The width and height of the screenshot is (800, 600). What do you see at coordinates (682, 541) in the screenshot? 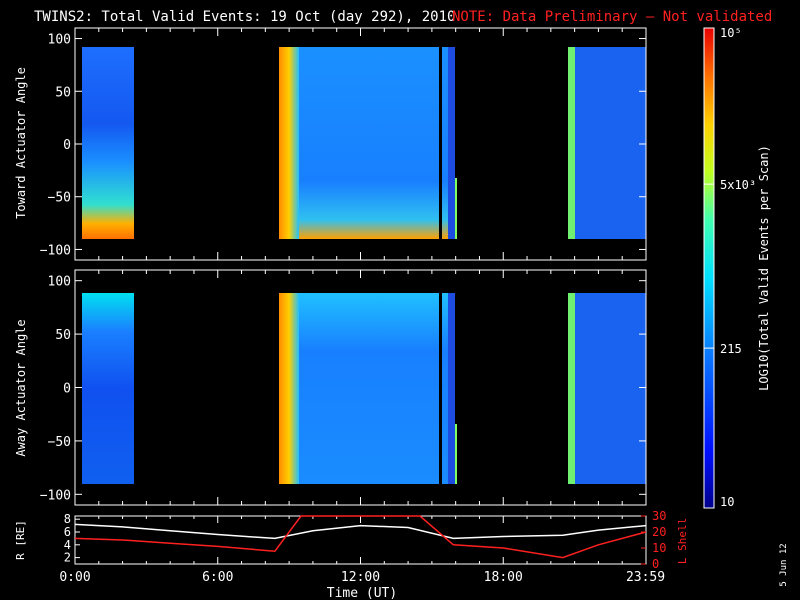
I see `lshell-axis-label: L Shell` at bounding box center [682, 541].